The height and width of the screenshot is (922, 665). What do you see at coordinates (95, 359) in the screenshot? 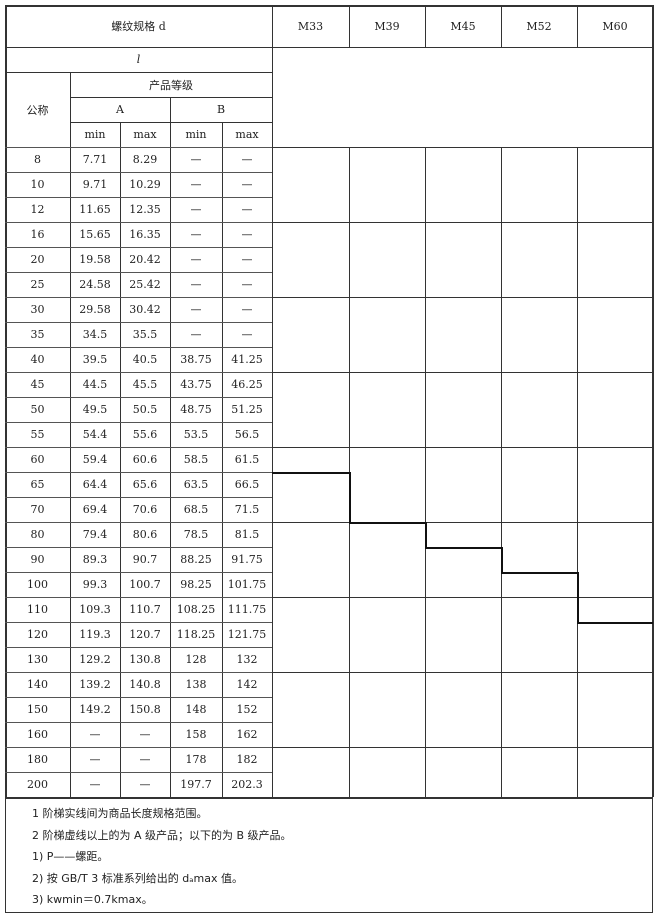
I see `length-value: 39.5` at bounding box center [95, 359].